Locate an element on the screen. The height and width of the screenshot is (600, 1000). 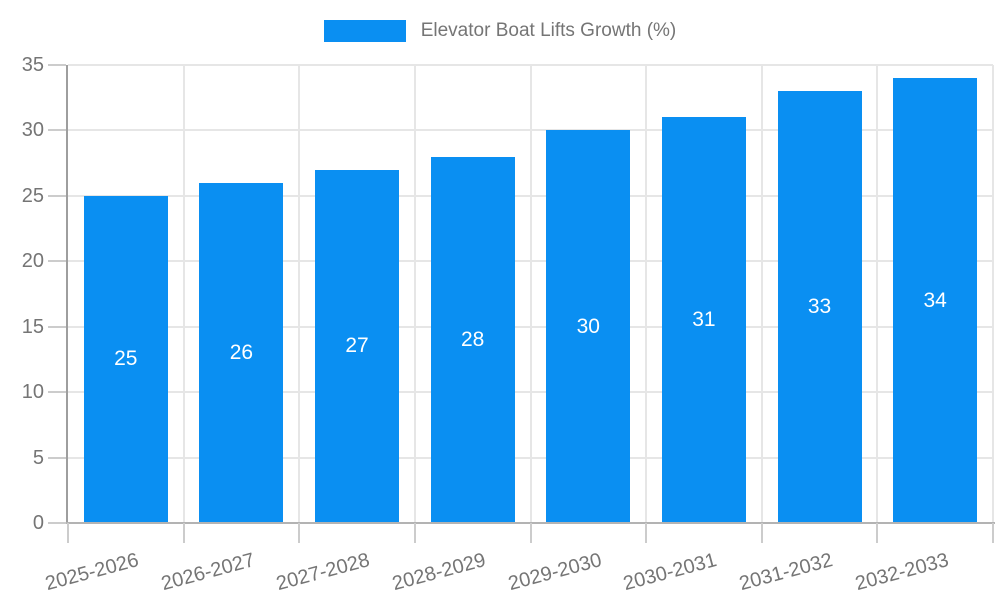
bar-value-label: 28 is located at coordinates (473, 339).